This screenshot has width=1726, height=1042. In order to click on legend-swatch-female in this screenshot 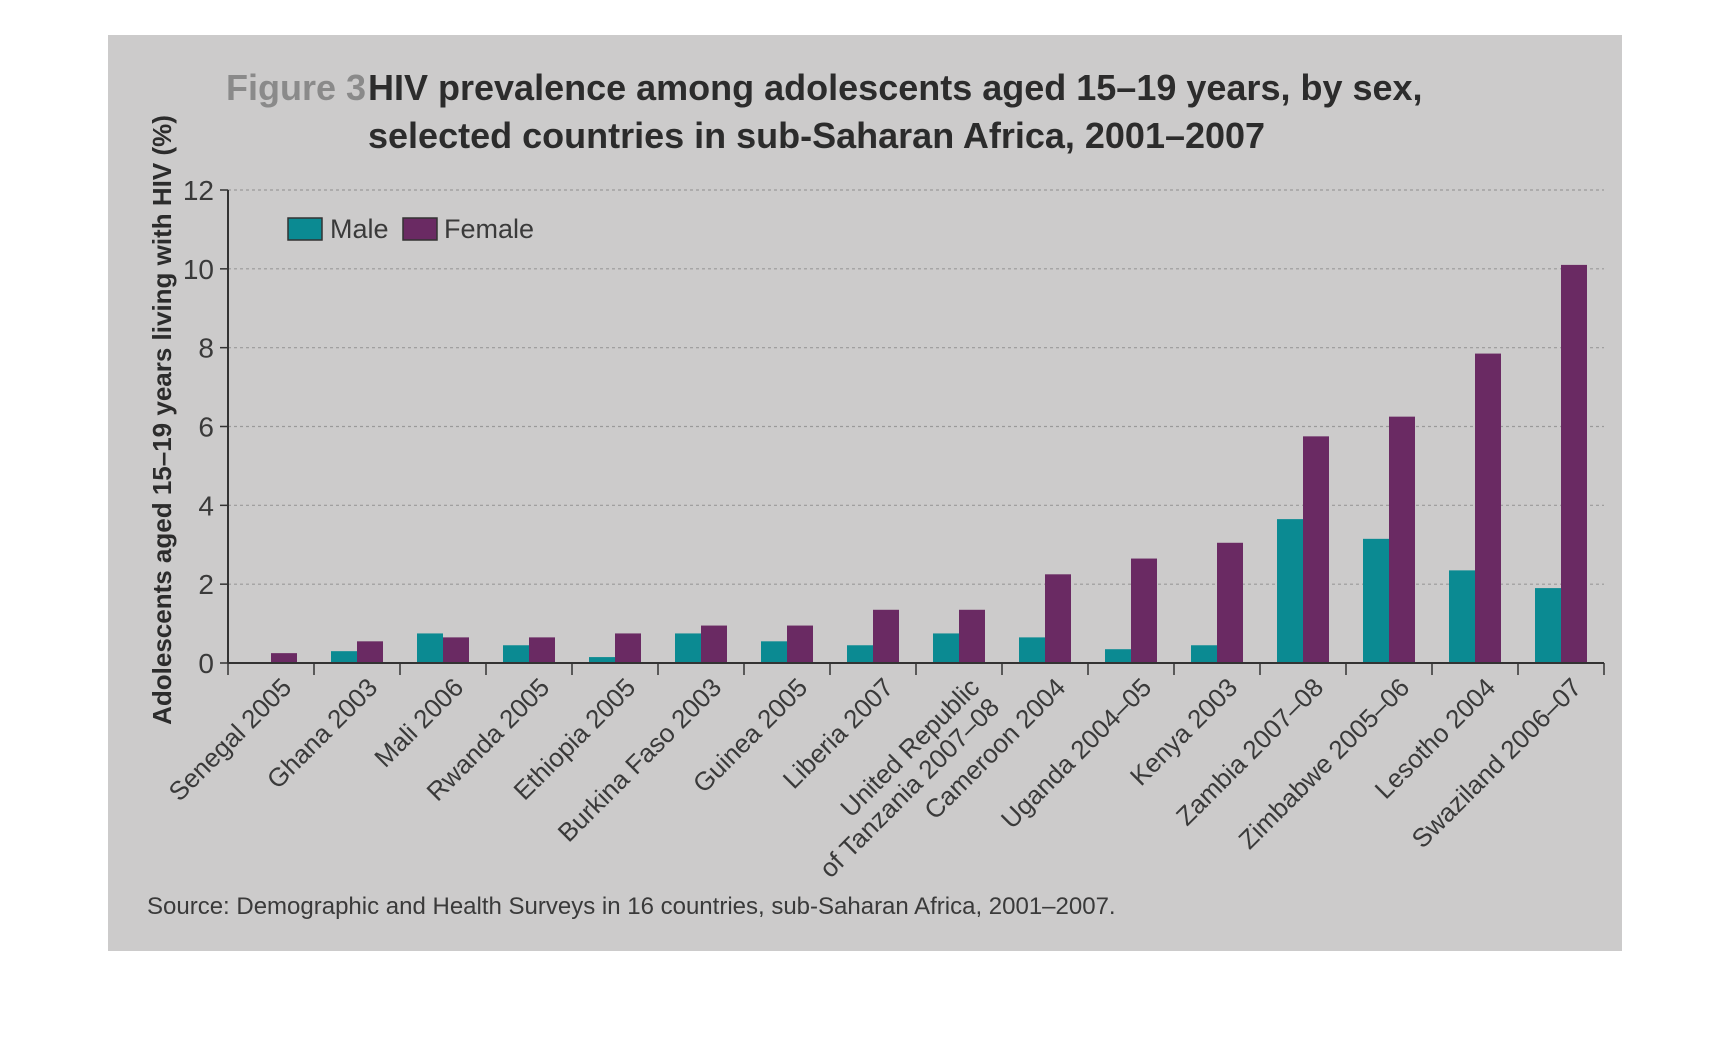, I will do `click(420, 229)`.